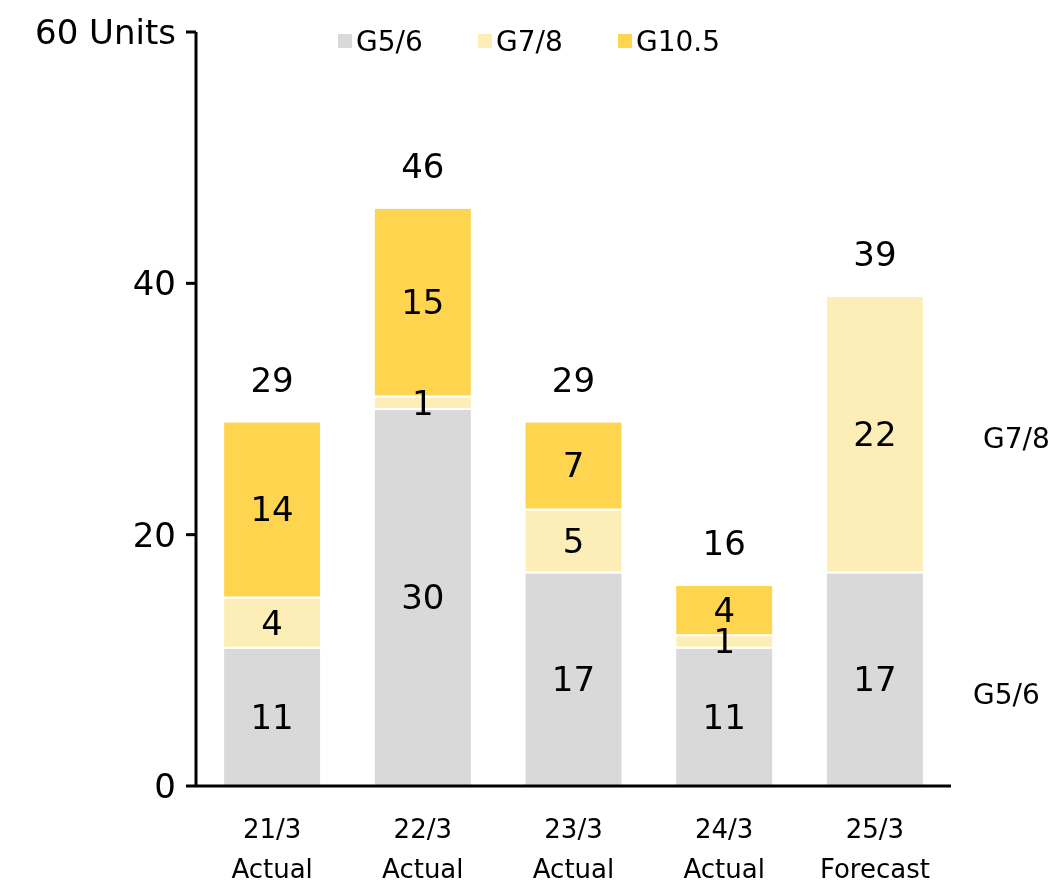  Describe the element at coordinates (724, 847) in the screenshot. I see `x-tick-label: 24/3 Actual` at that location.